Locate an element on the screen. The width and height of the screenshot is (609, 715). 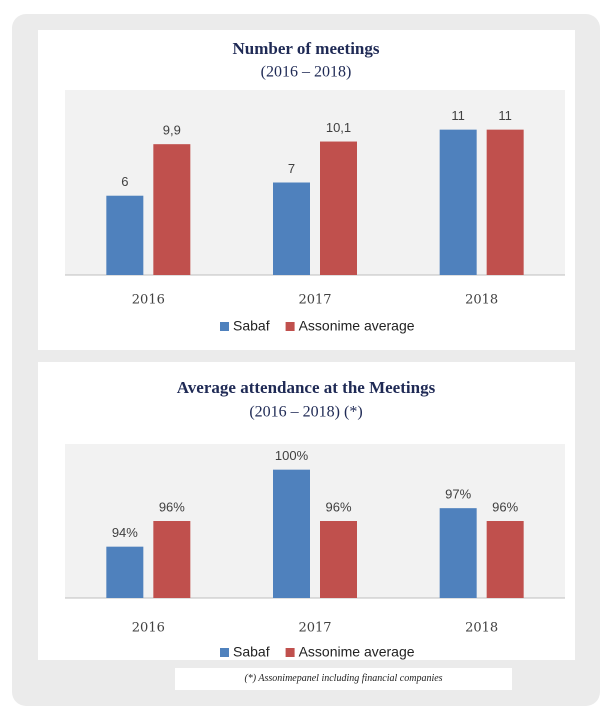
chart-subtitle: (2016 – 2018) (*) is located at coordinates (305, 412).